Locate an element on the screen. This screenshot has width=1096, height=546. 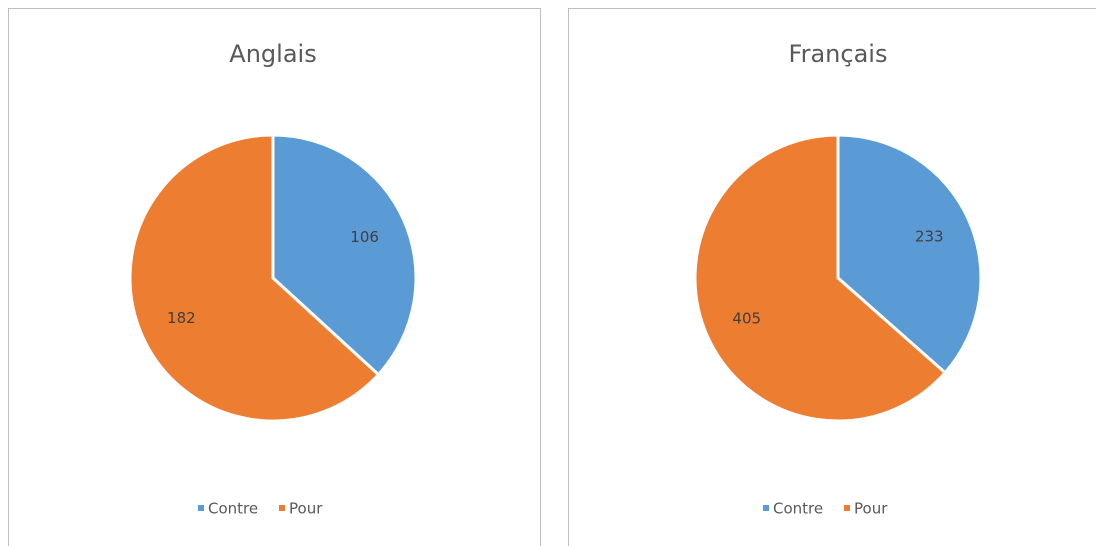
chart-title: Anglais is located at coordinates (272, 54).